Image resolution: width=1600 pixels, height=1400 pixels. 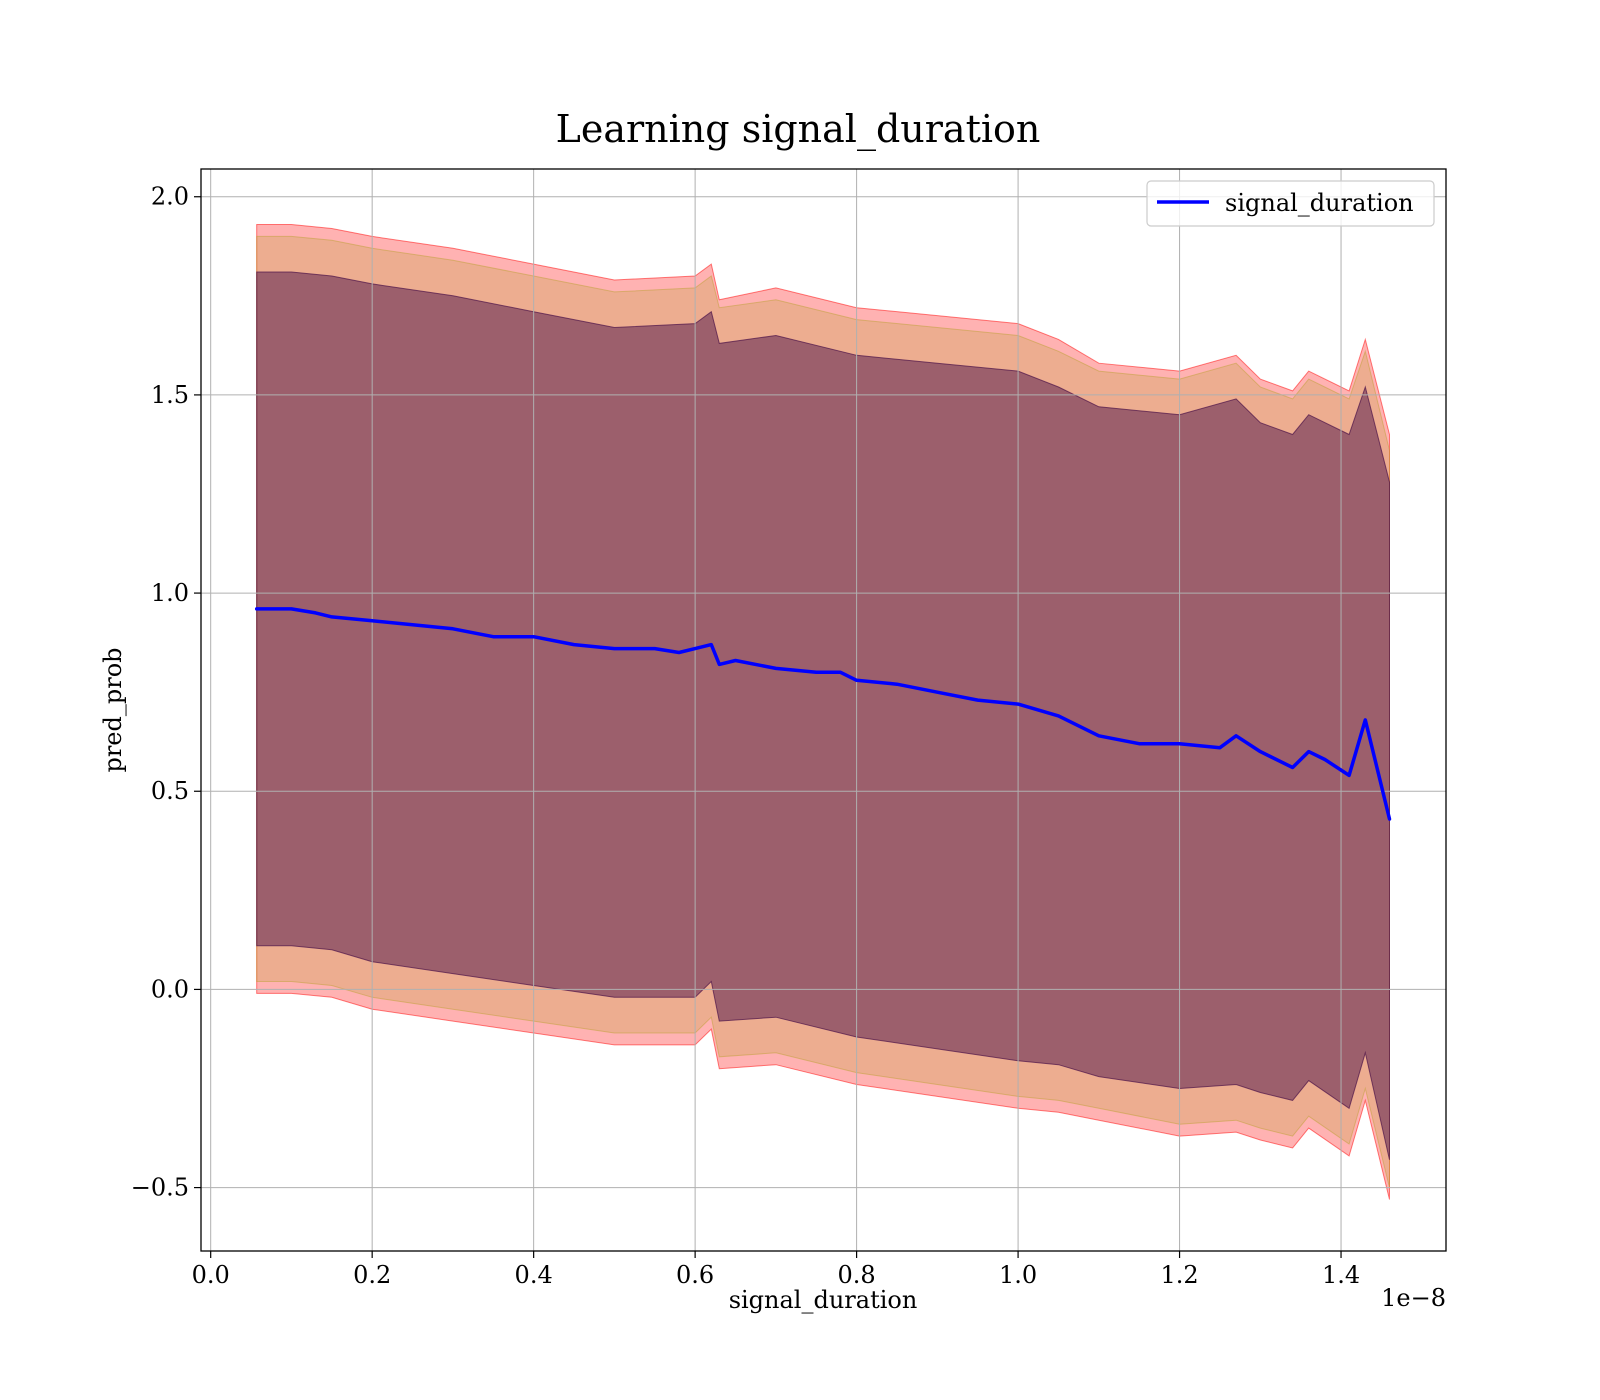 What do you see at coordinates (113, 709) in the screenshot?
I see `y-axis-label: pred_prob` at bounding box center [113, 709].